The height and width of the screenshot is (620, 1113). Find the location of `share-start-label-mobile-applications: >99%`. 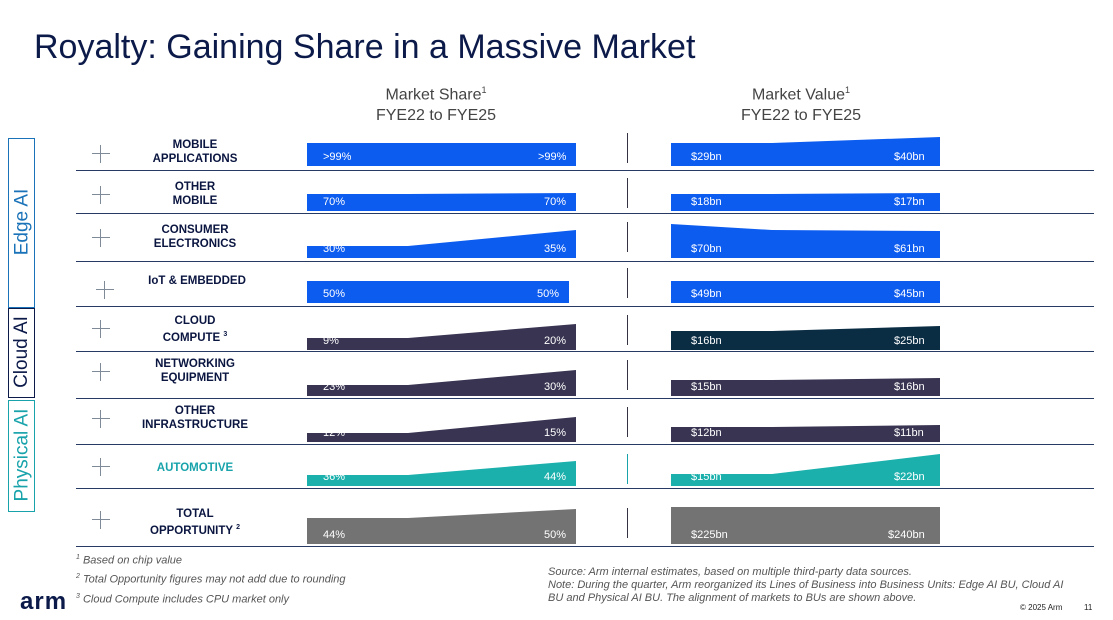

share-start-label-mobile-applications: >99% is located at coordinates (337, 157).